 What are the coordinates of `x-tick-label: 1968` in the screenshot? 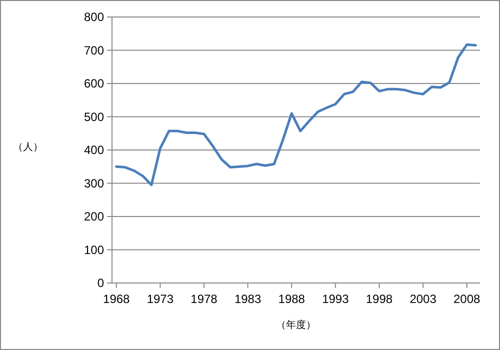 It's located at (116, 299).